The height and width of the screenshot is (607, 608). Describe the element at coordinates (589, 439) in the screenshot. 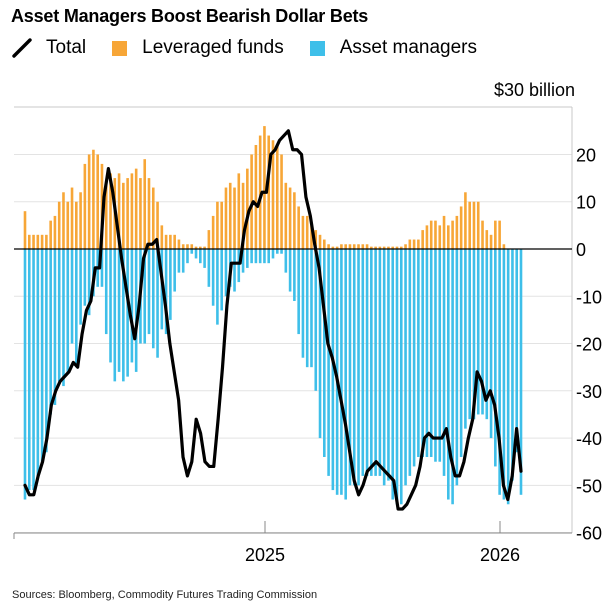

I see `y-tick-label: -40` at that location.